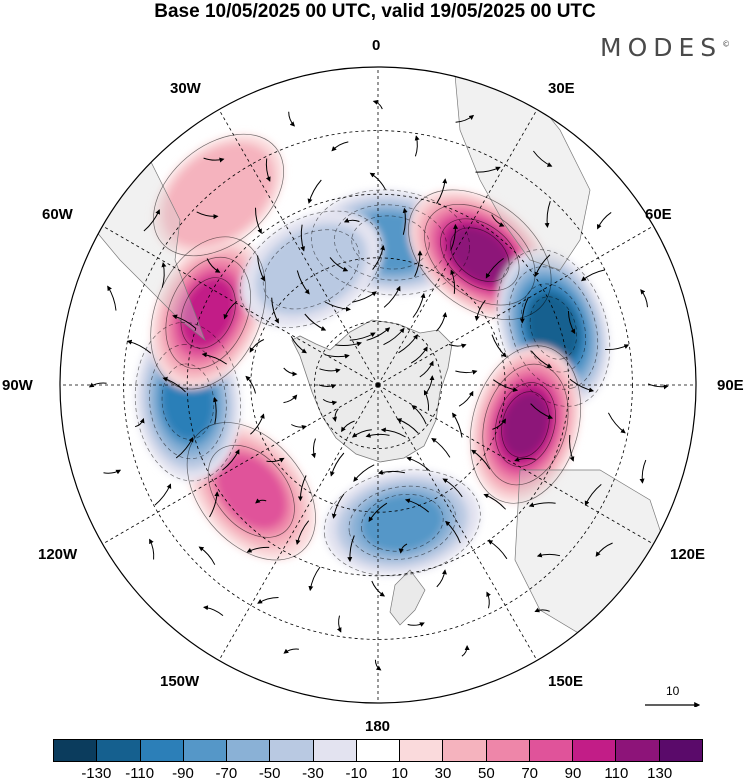  What do you see at coordinates (183, 773) in the screenshot?
I see `colorbar-tick-label: -90` at bounding box center [183, 773].